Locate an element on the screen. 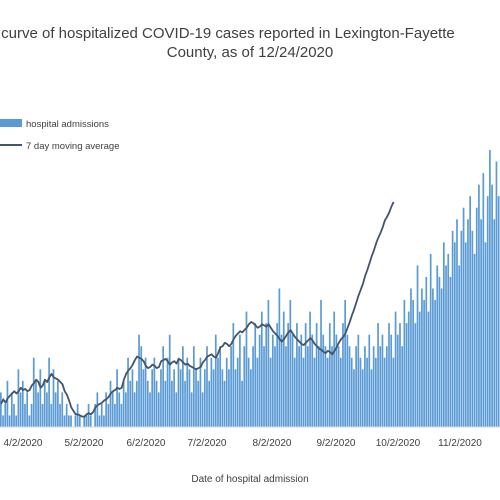 The width and height of the screenshot is (500, 500). x-tick-label: 7/2/2020 is located at coordinates (207, 443).